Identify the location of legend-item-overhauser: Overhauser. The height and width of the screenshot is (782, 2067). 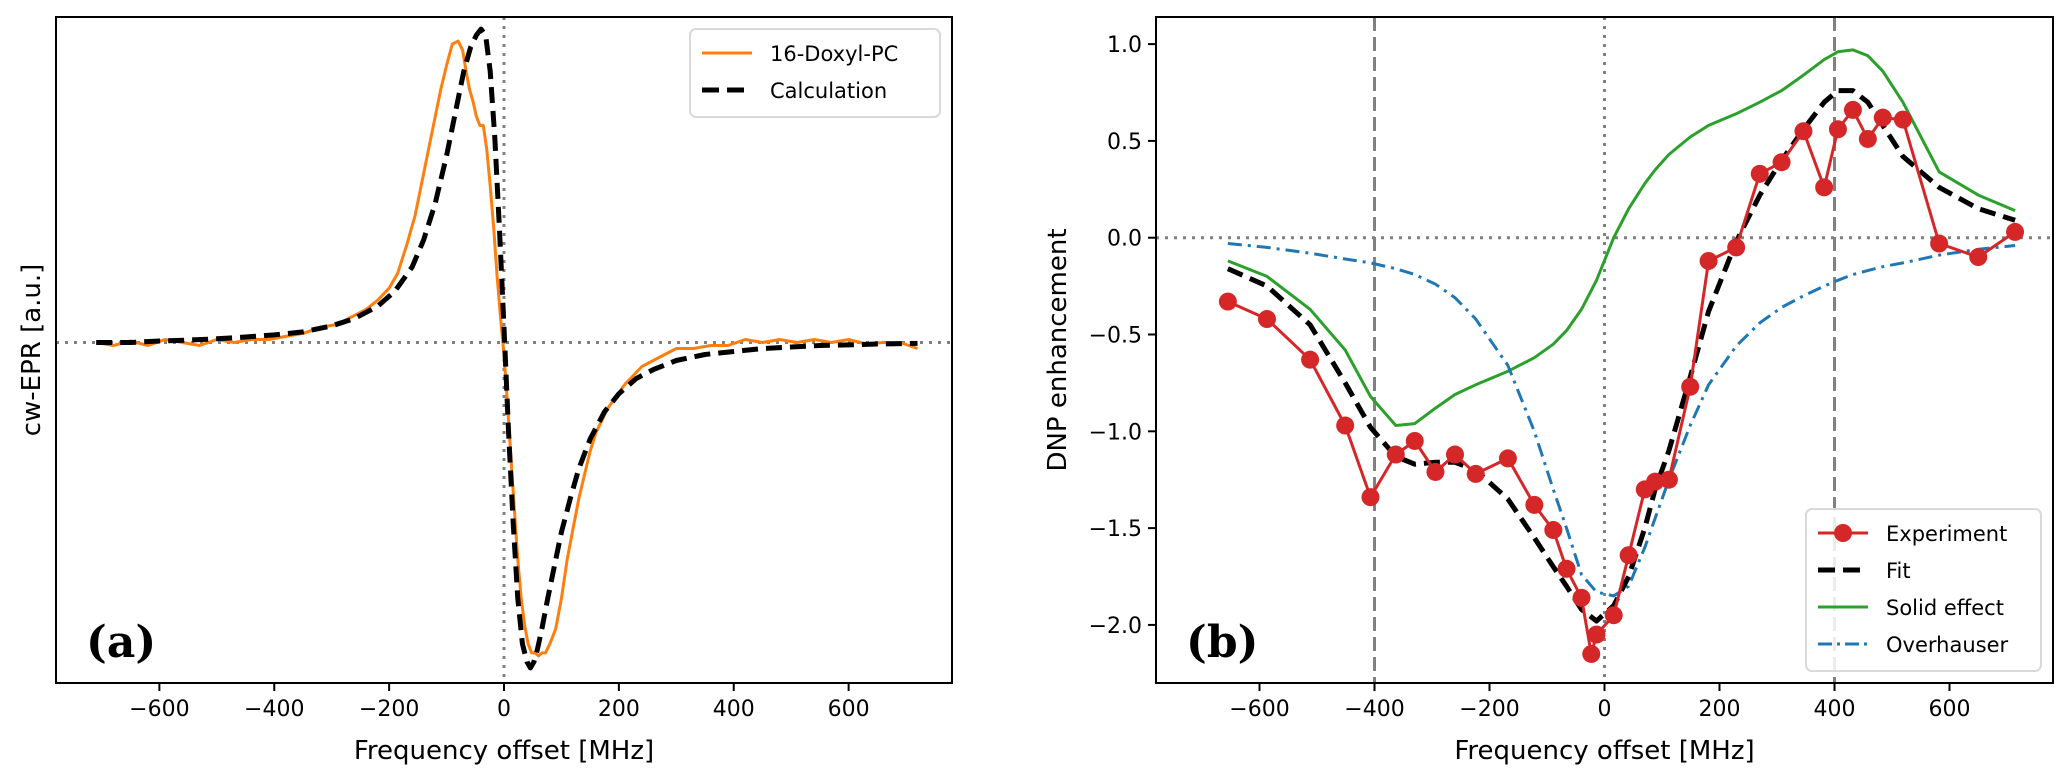
(1913, 645).